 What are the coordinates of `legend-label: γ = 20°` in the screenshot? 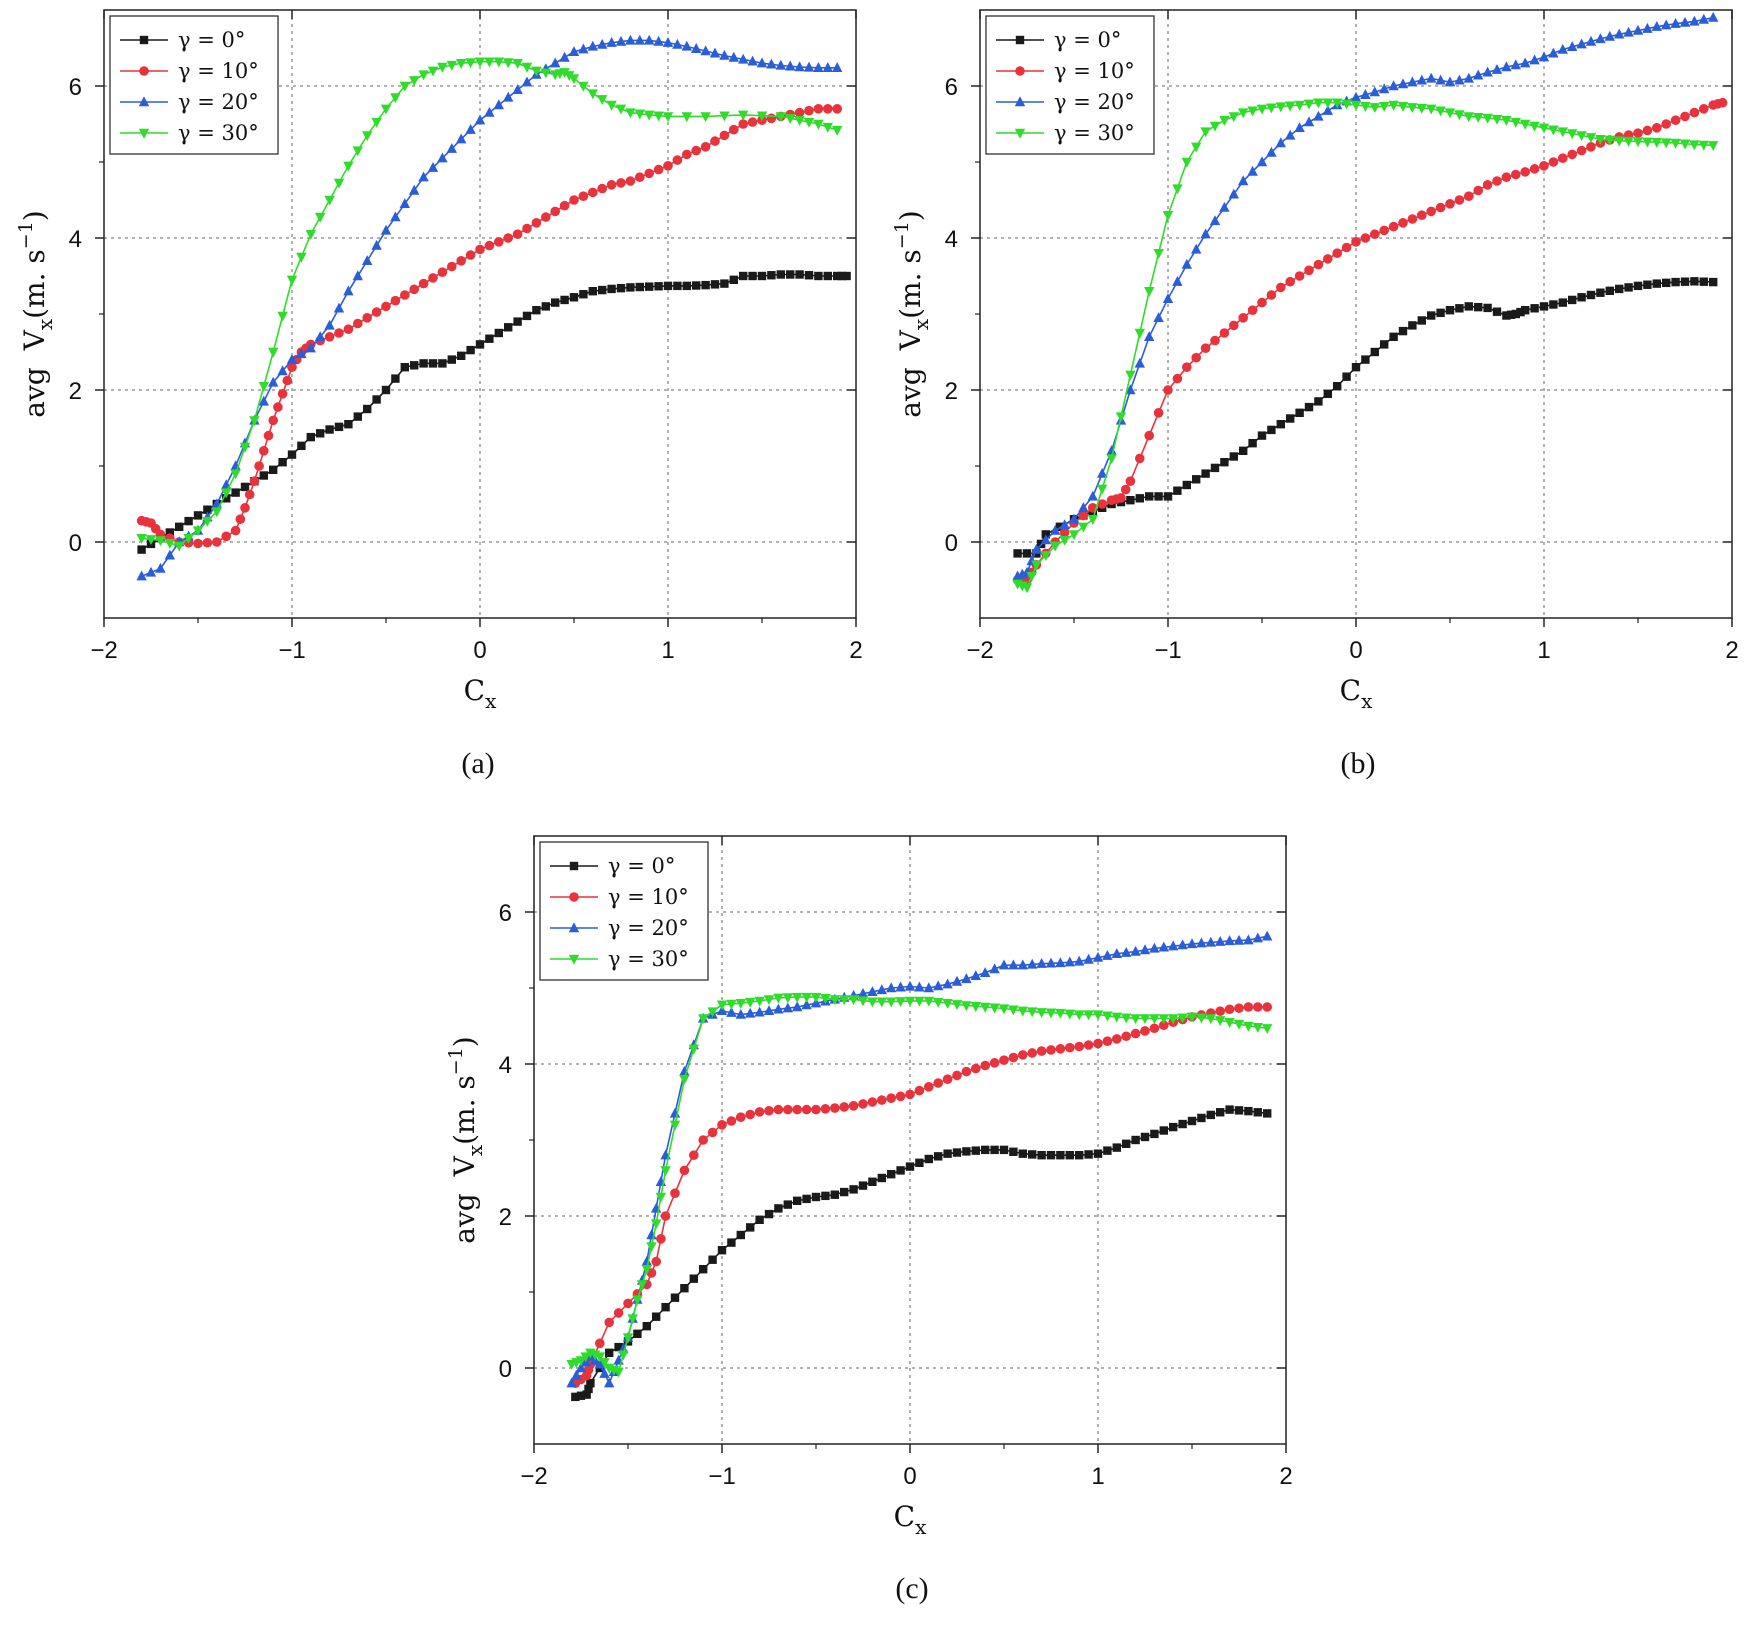 It's located at (218, 102).